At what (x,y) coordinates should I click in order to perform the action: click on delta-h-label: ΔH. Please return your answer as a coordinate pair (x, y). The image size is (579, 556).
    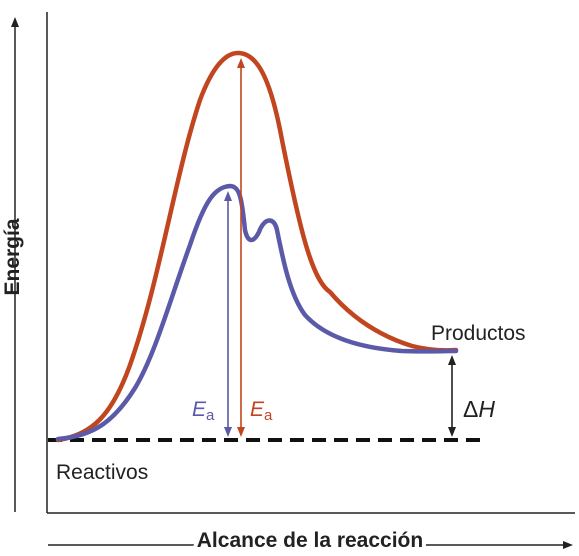
    Looking at the image, I should click on (479, 409).